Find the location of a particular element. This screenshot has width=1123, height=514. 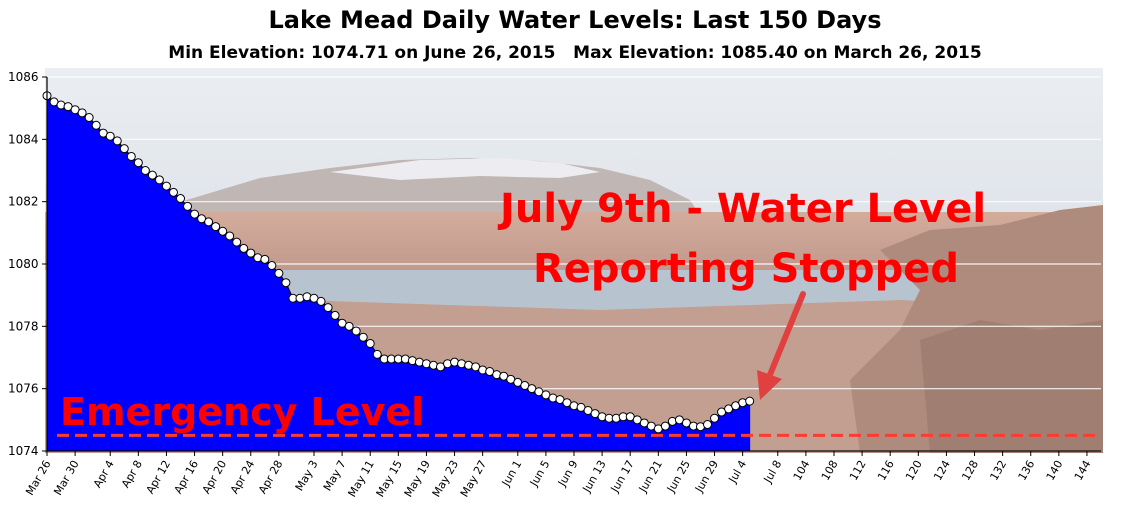

y-tick-label: 1086 is located at coordinates (23, 77).